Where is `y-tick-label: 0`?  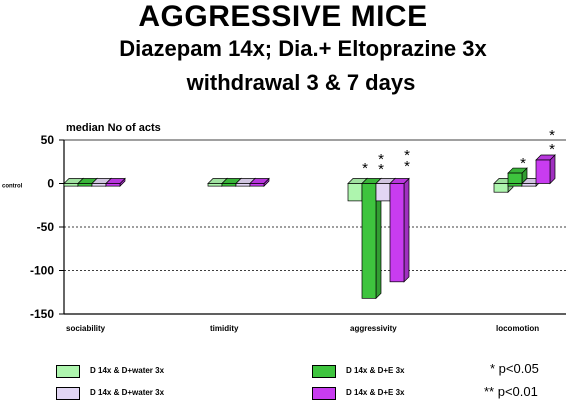 y-tick-label: 0 is located at coordinates (50, 184).